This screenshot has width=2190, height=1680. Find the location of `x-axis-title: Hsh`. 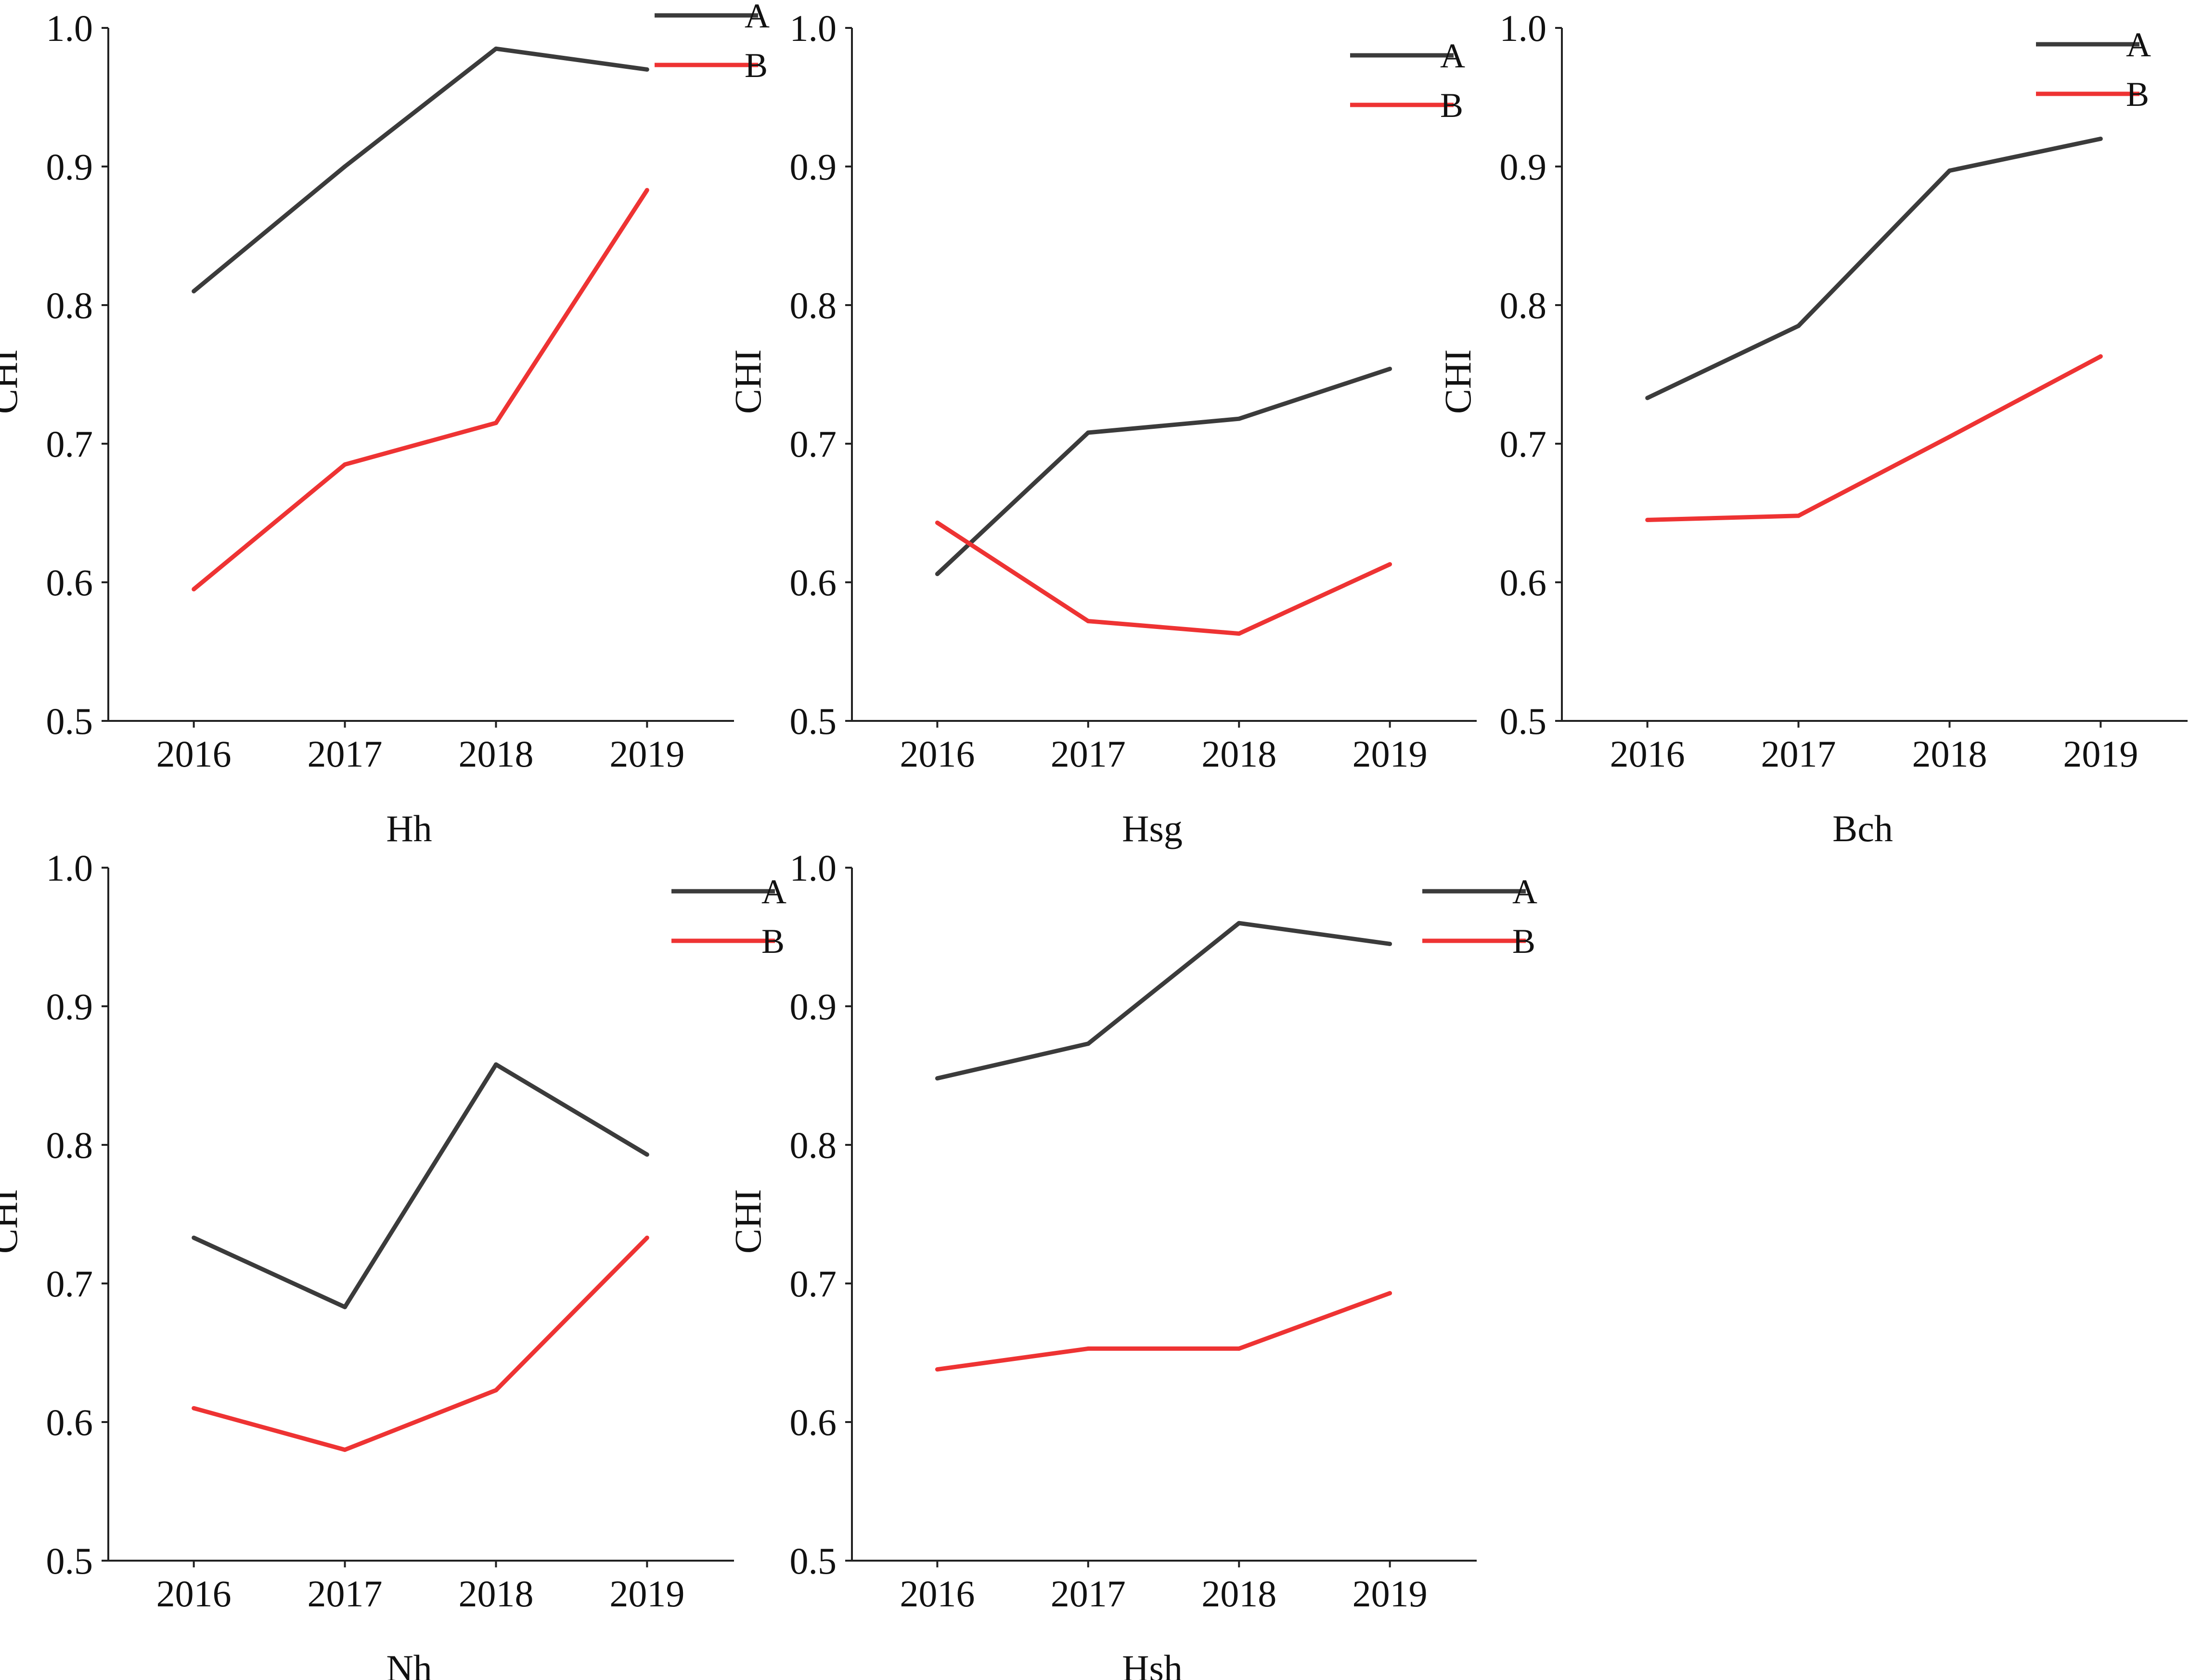

x-axis-title: Hsh is located at coordinates (1152, 1663).